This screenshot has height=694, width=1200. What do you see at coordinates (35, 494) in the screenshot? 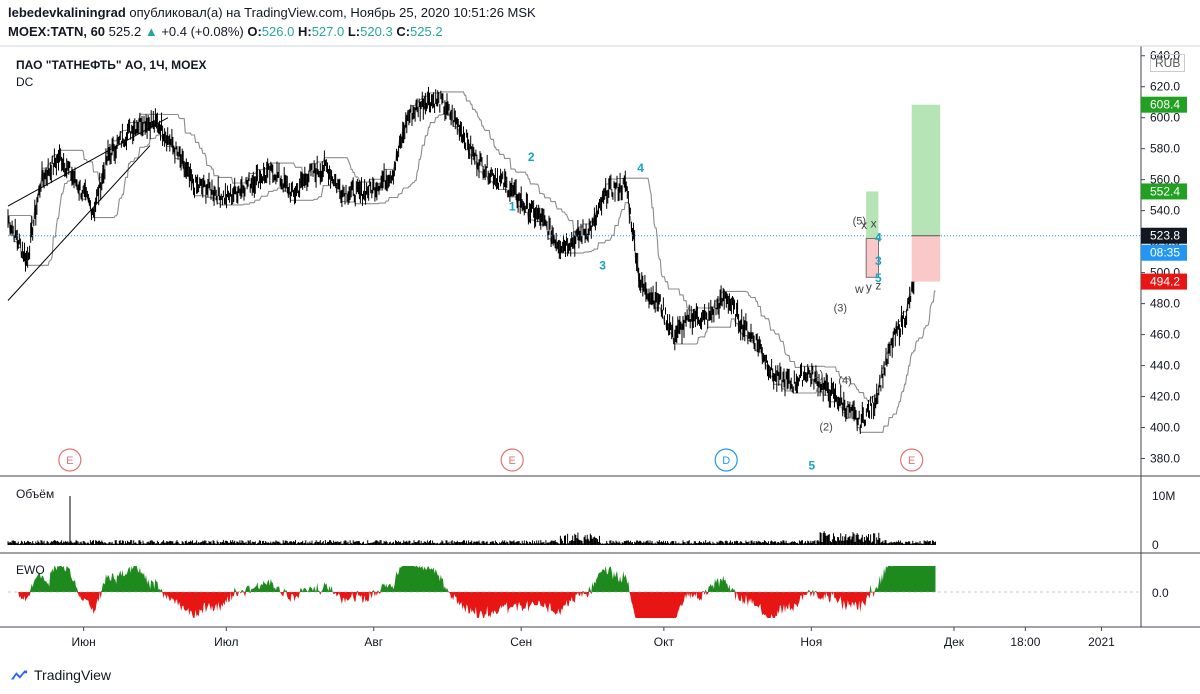
I see `volume-pane-title: Объём` at bounding box center [35, 494].